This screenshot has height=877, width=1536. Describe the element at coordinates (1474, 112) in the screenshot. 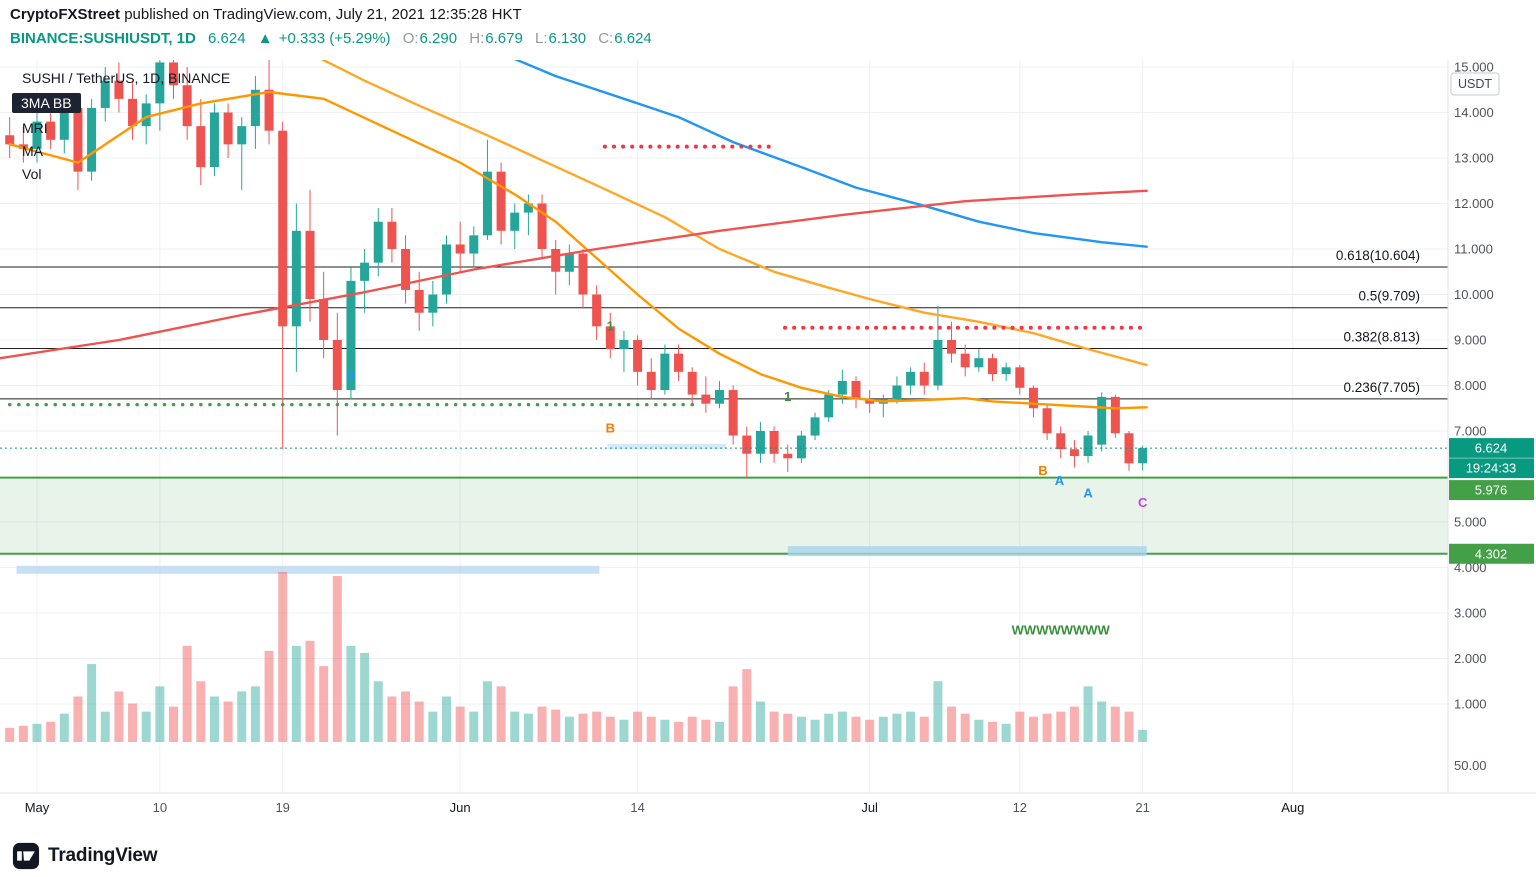

I see `svg-text: 14.000` at that location.